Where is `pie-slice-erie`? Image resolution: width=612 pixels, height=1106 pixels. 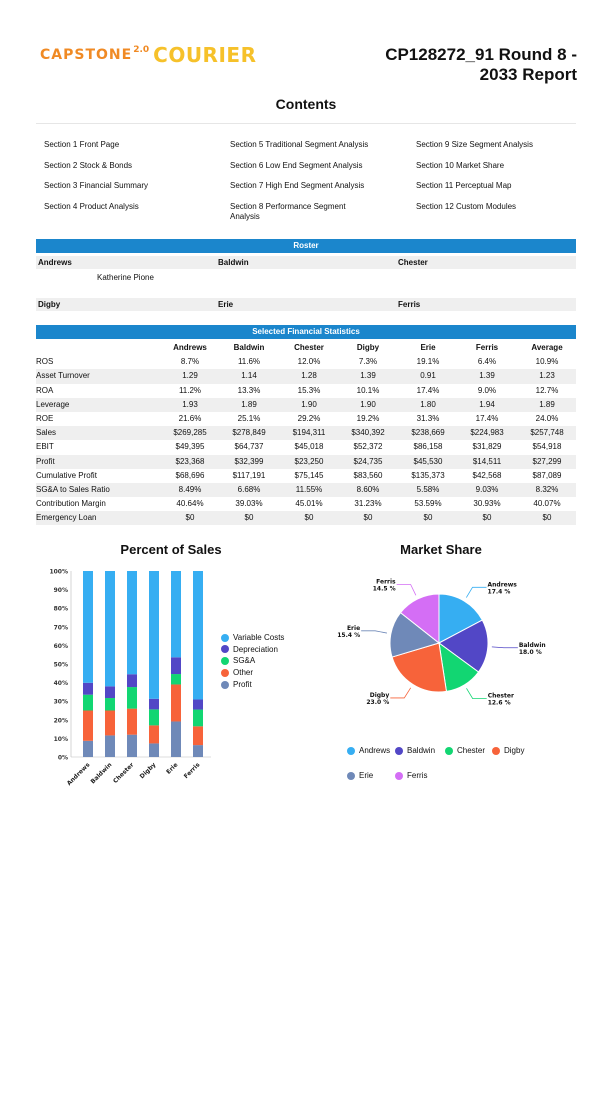 pie-slice-erie is located at coordinates (415, 634).